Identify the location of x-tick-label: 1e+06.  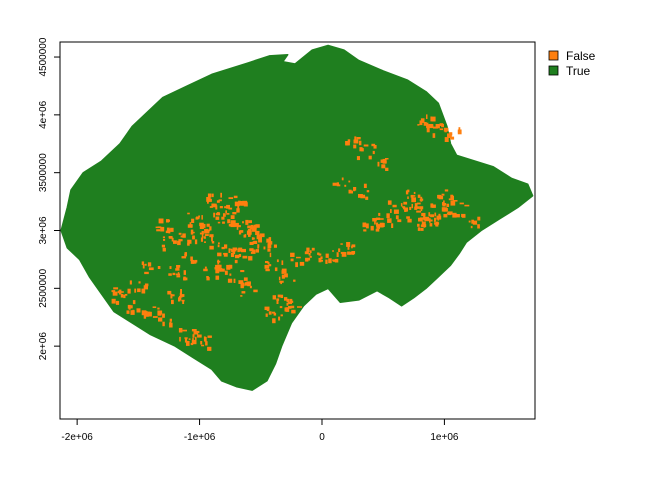
(444, 437).